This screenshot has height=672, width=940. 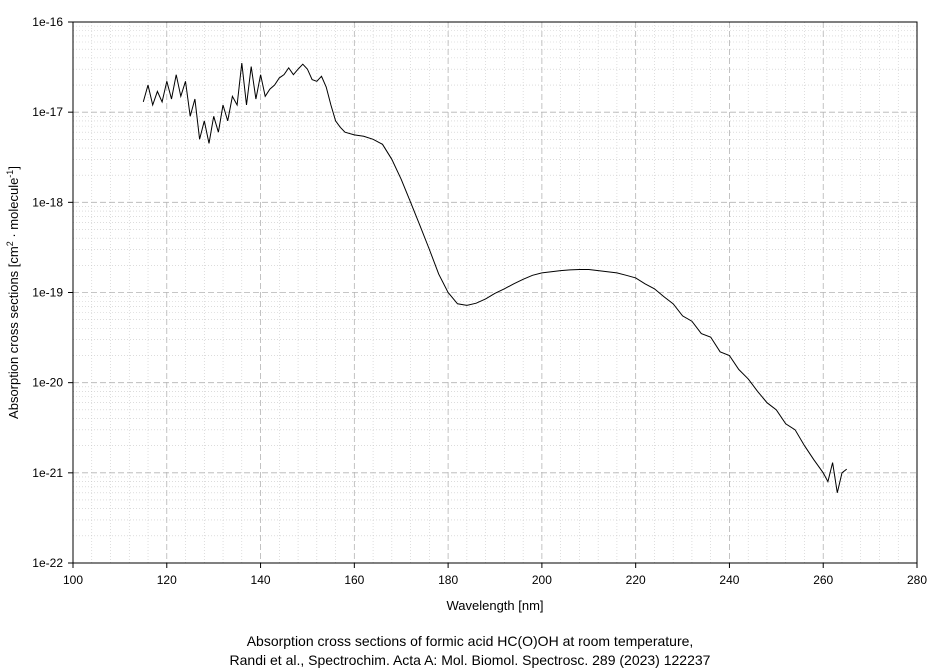 I want to click on x-tick-label: 180, so click(x=448, y=580).